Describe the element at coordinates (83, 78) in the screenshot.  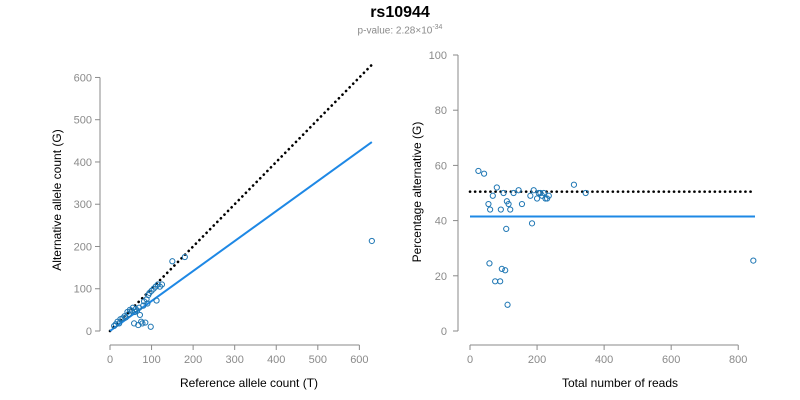
I see `y-tick-label: 600` at that location.